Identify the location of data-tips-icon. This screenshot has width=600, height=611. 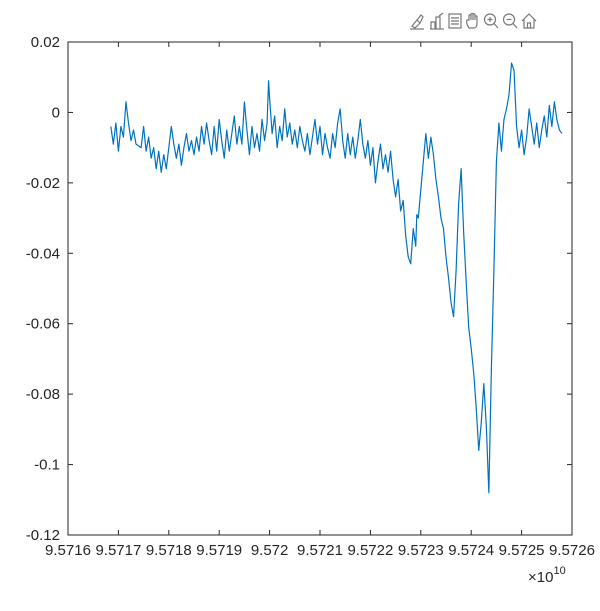
(437, 21).